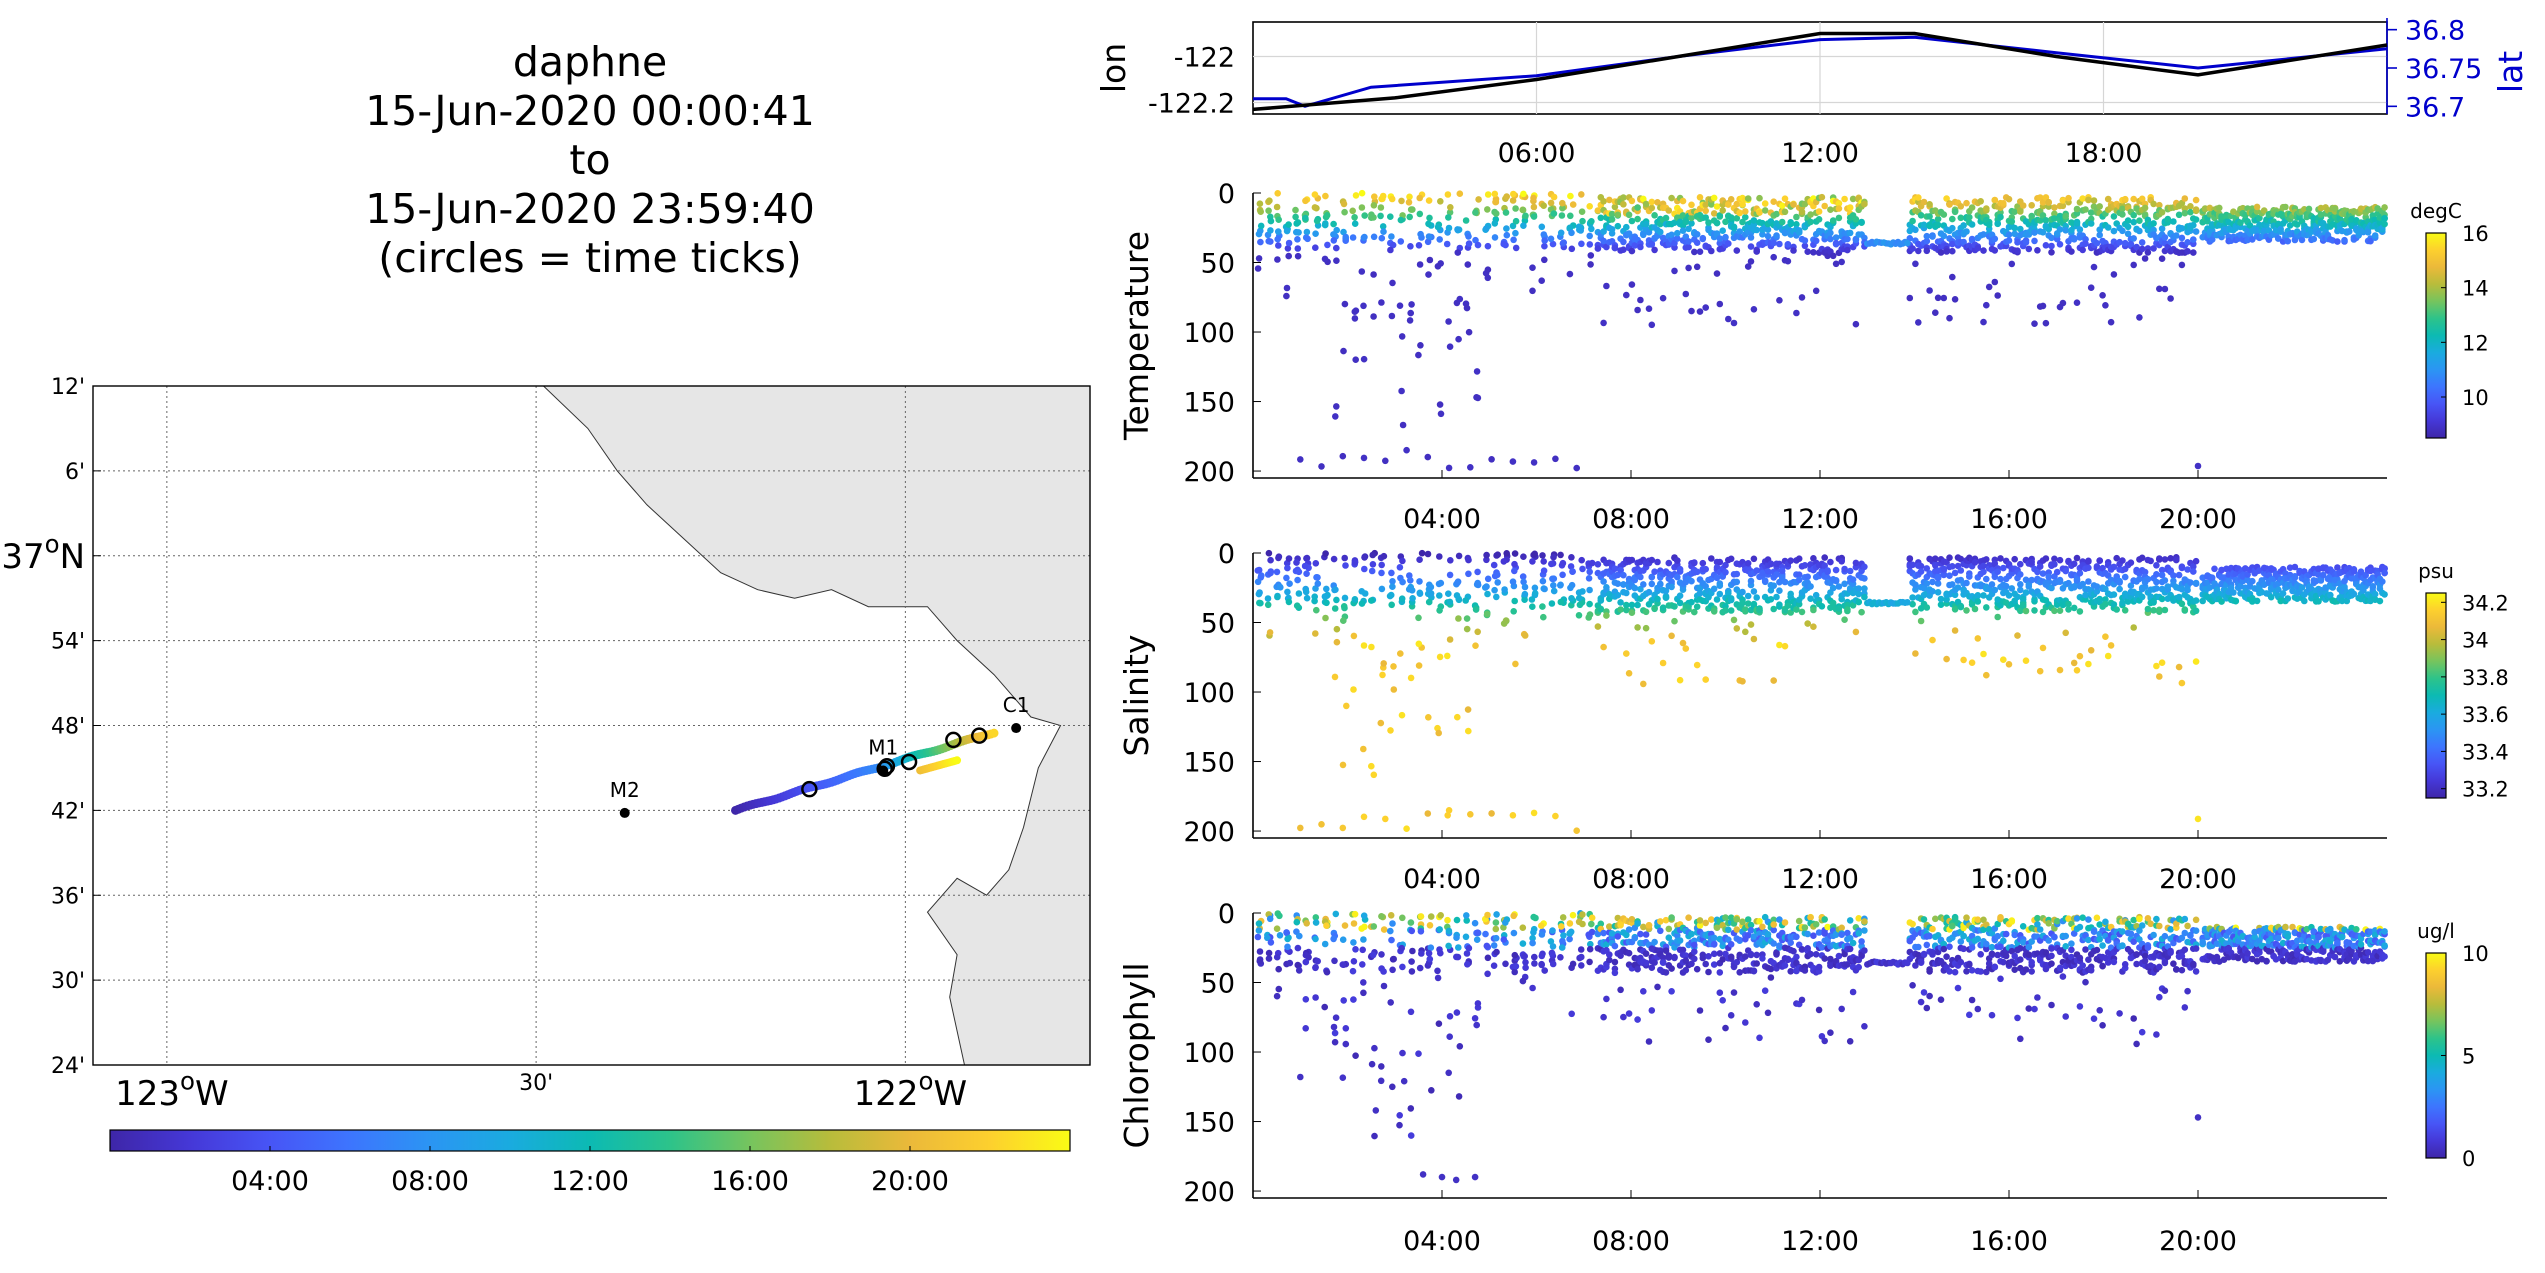 The image size is (2545, 1273). Describe the element at coordinates (1537, 153) in the screenshot. I see `lon-lat-x-tick-label: 06:00` at that location.